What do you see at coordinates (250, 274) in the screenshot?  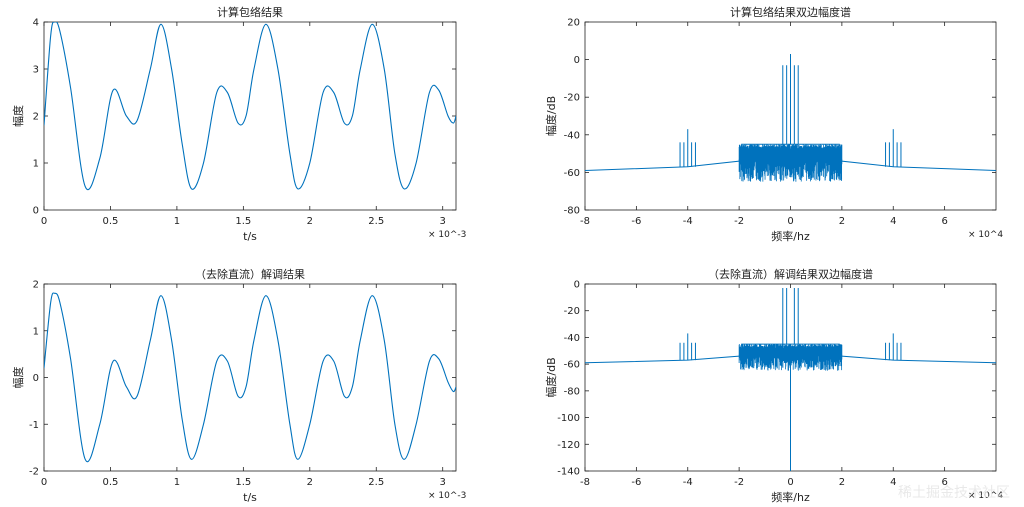 I see `chart-title: （去除直流）解调结果` at bounding box center [250, 274].